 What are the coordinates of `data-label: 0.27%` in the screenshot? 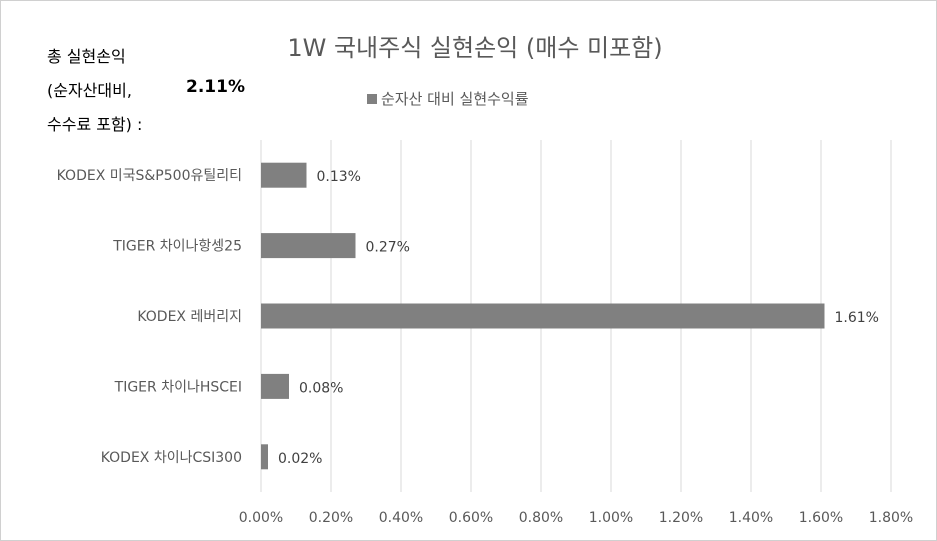 It's located at (388, 248).